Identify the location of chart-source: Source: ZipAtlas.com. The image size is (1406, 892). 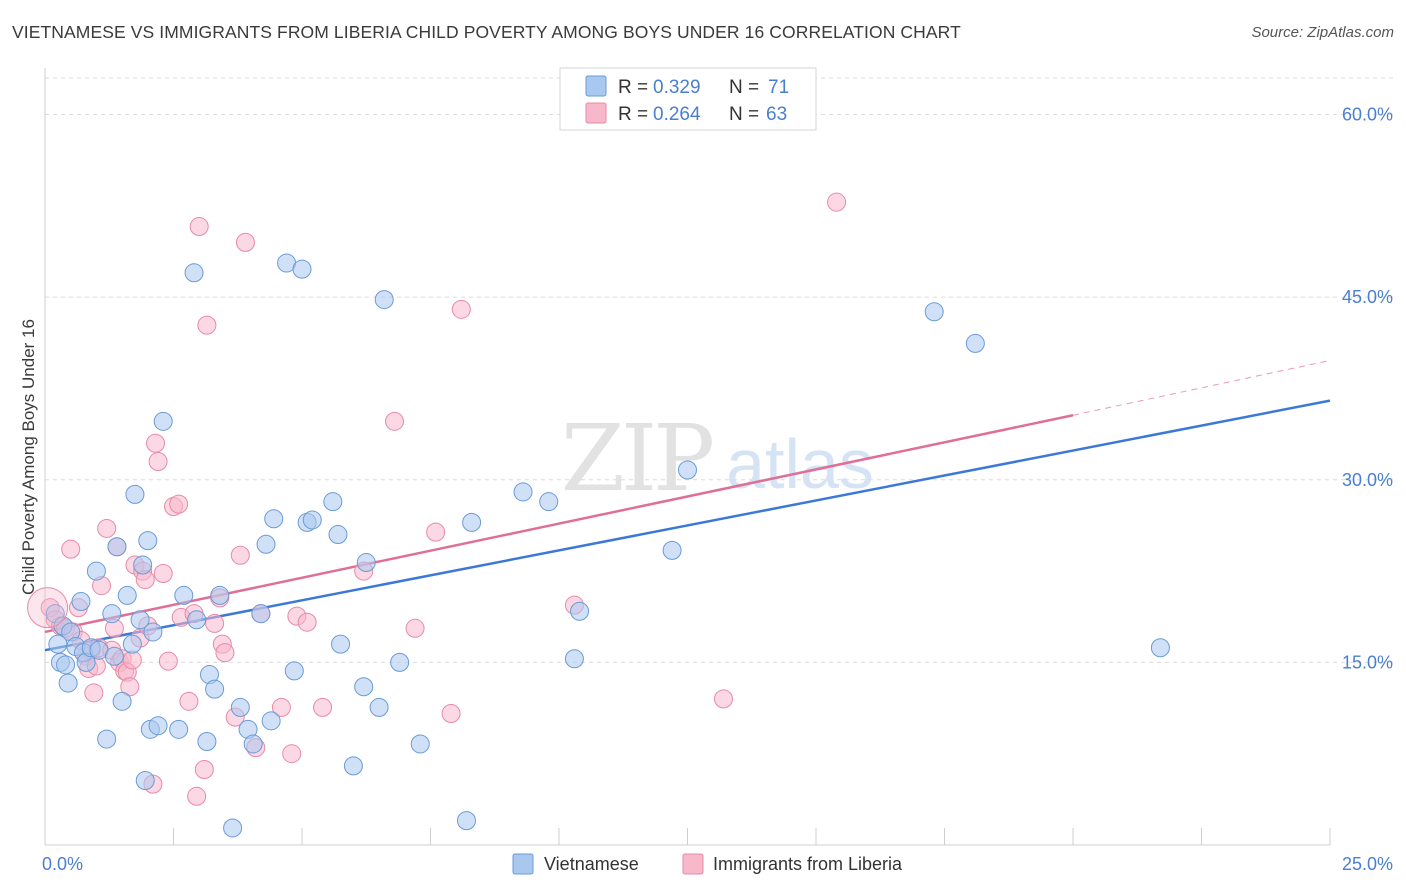
(1322, 32).